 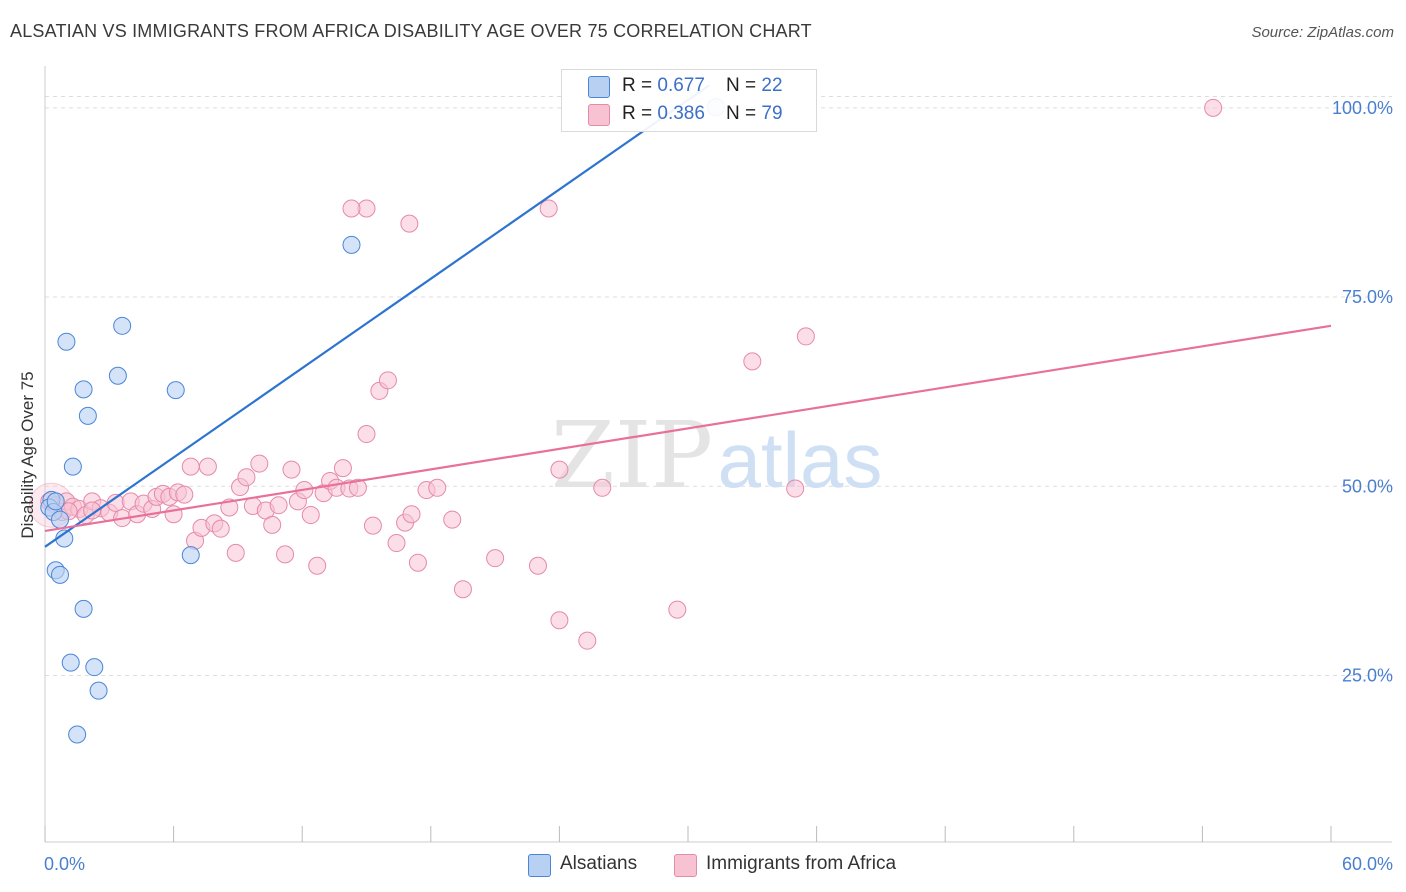 What do you see at coordinates (599, 87) in the screenshot?
I see `legend-swatch-blue` at bounding box center [599, 87].